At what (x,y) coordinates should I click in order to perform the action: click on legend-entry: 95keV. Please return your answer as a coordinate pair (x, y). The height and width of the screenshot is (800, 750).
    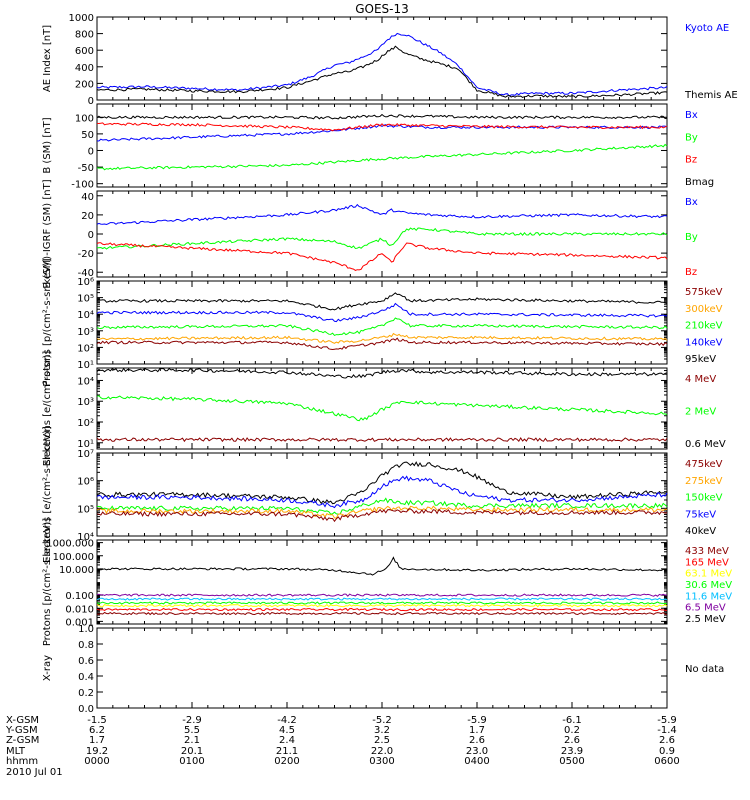
    Looking at the image, I should click on (700, 359).